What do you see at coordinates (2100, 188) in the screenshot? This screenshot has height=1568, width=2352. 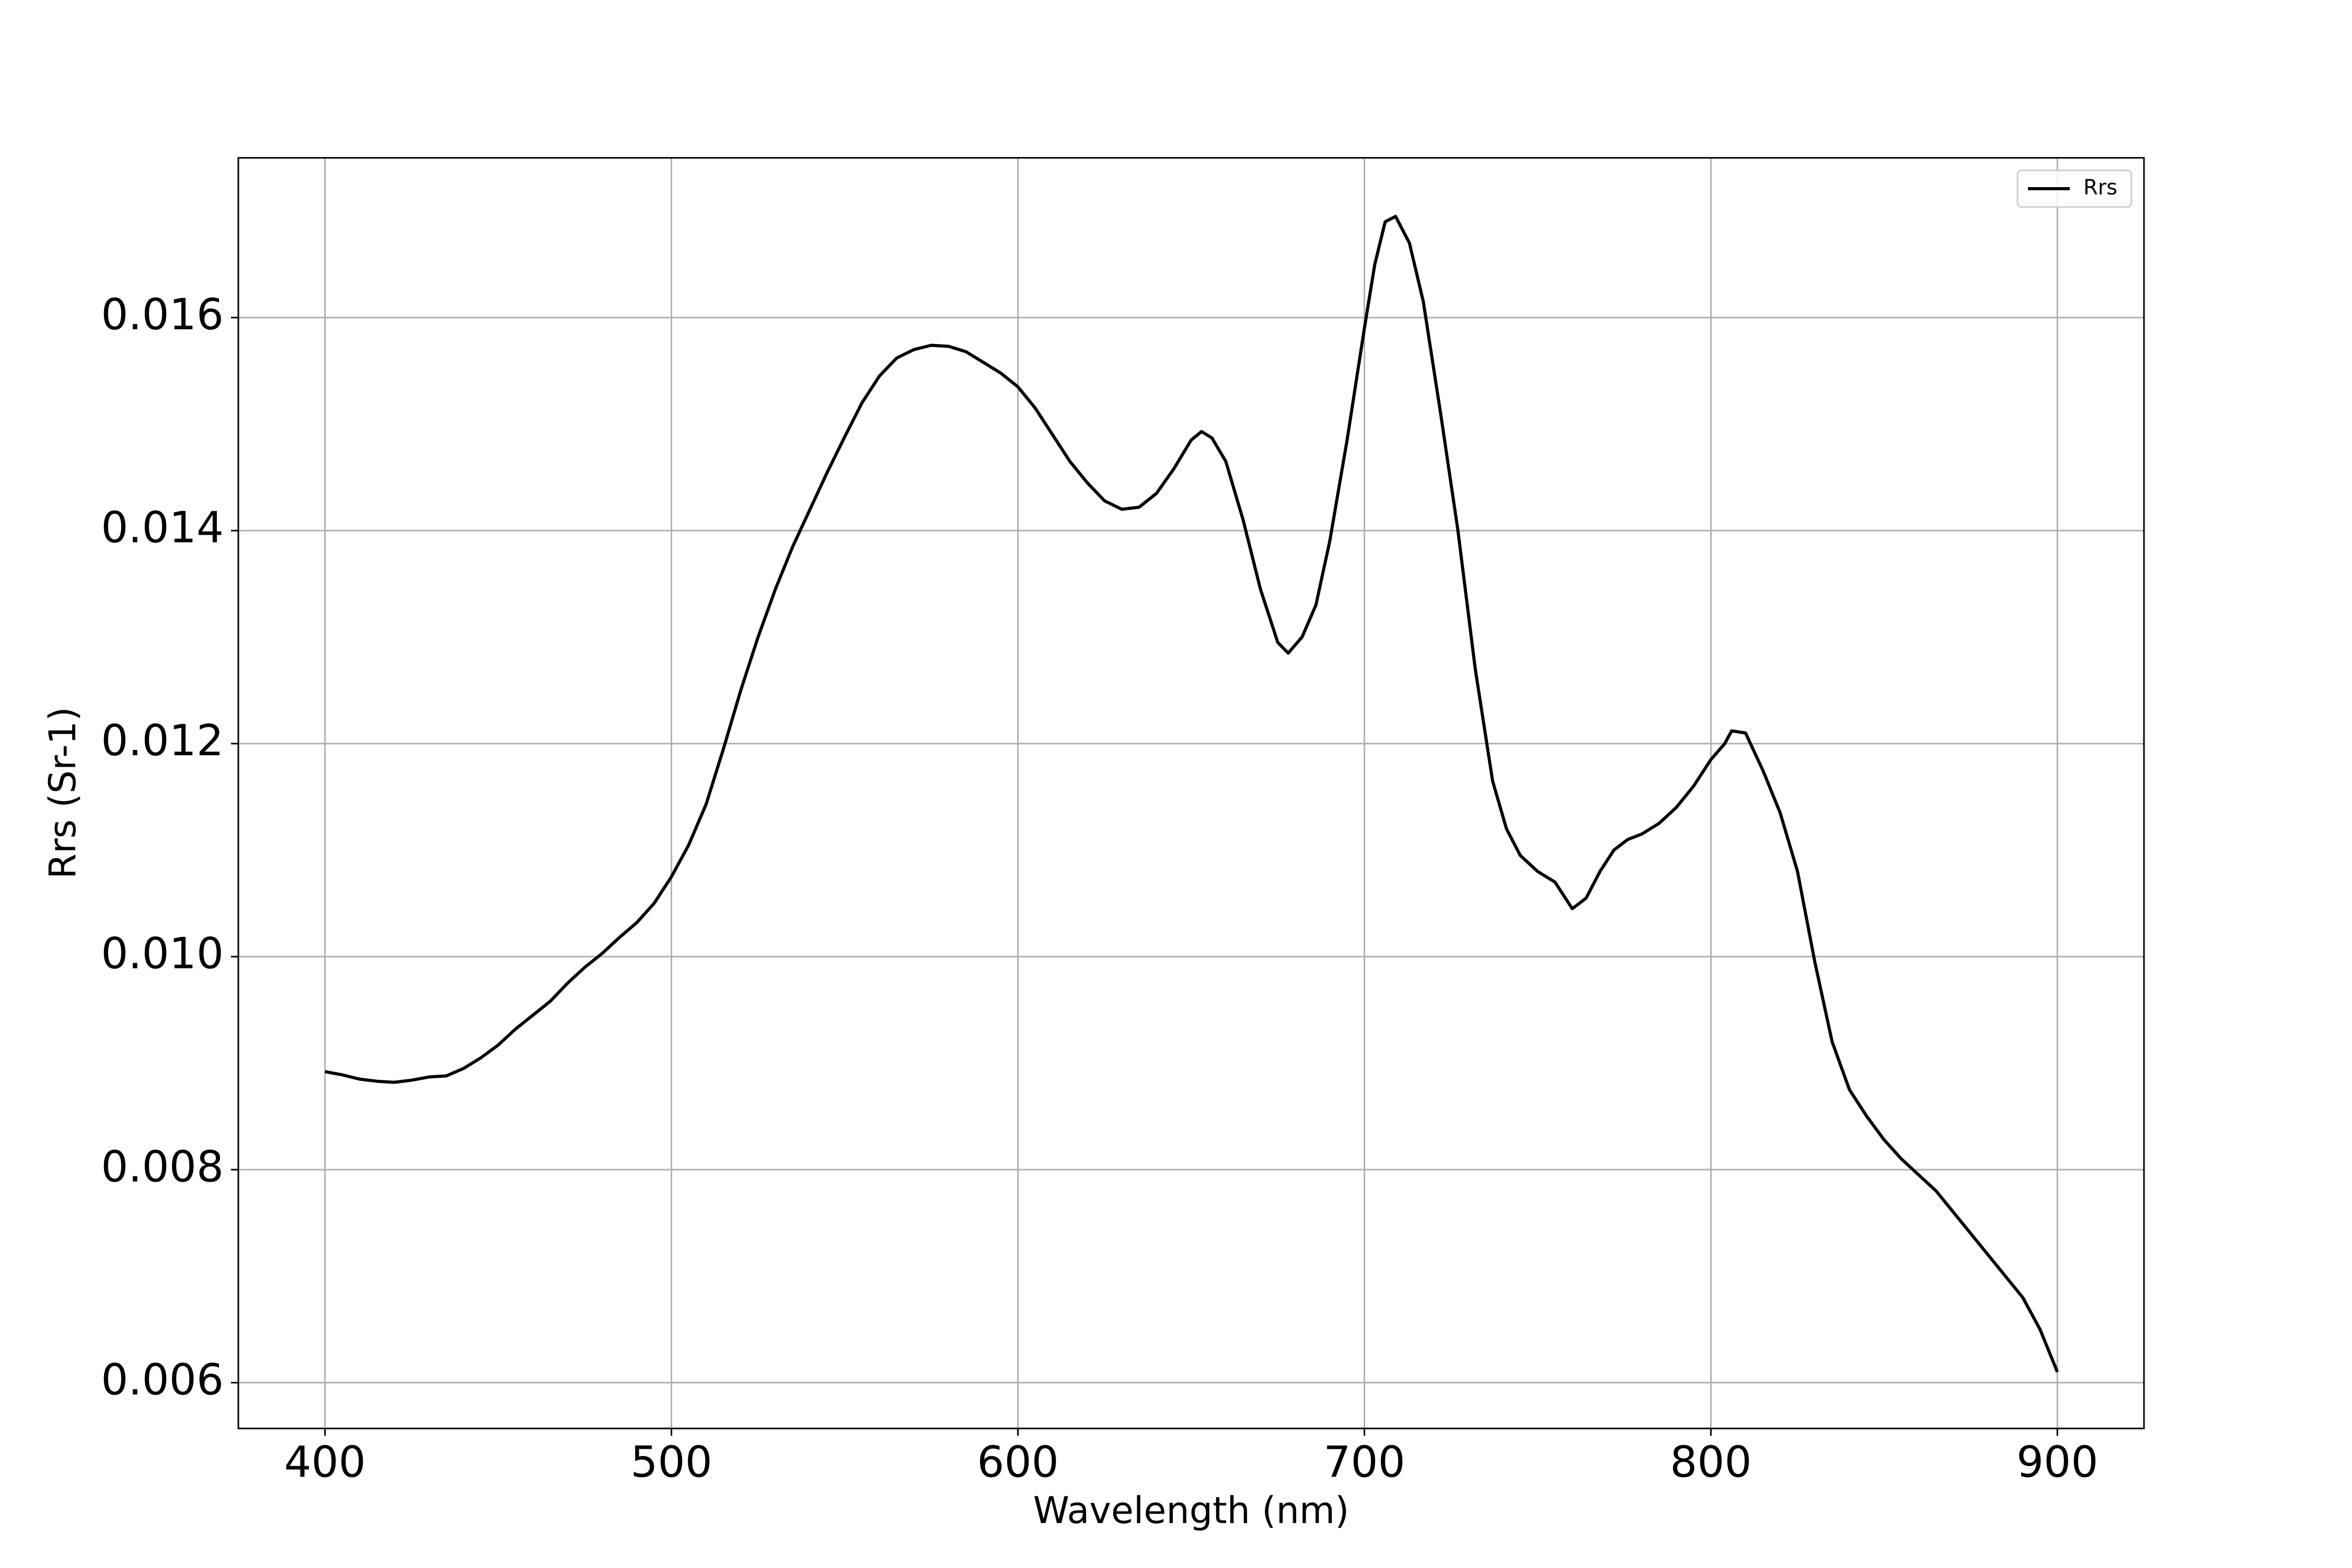 I see `legend-label: Rrs` at bounding box center [2100, 188].